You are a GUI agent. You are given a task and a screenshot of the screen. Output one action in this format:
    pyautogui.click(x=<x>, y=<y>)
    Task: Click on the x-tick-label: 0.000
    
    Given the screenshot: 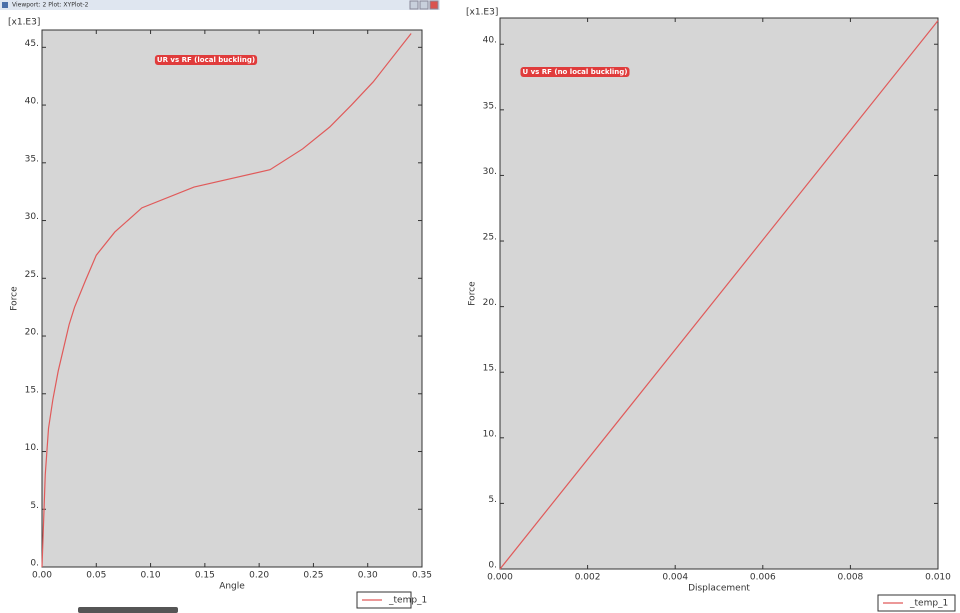 What is the action you would take?
    pyautogui.click(x=500, y=578)
    